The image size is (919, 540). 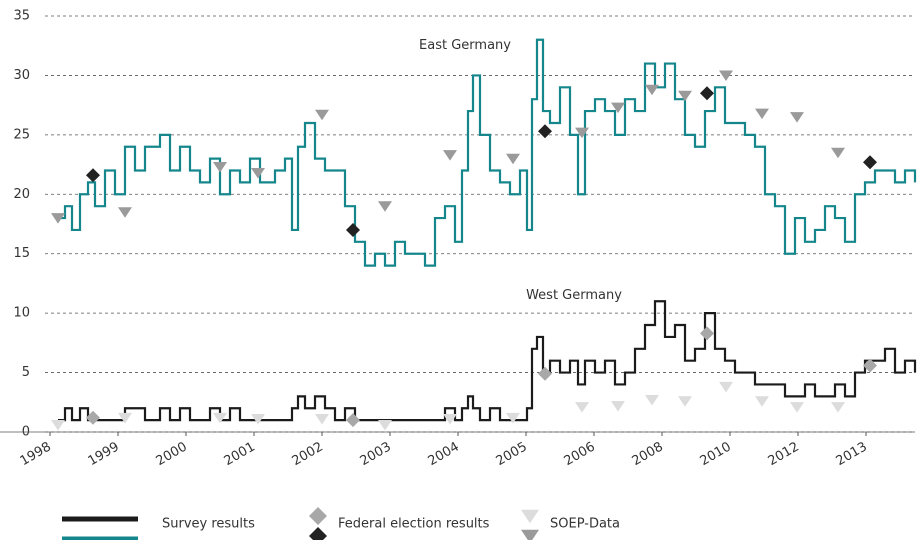 I want to click on y-tick-label: 35, so click(x=21, y=16).